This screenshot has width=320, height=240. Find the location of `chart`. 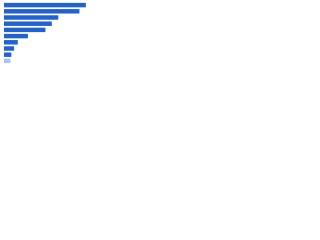

chart is located at coordinates (45, 33).